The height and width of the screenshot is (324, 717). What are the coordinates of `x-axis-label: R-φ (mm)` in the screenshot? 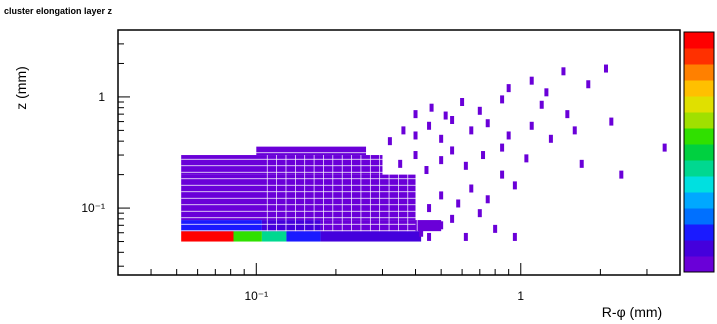 It's located at (632, 312).